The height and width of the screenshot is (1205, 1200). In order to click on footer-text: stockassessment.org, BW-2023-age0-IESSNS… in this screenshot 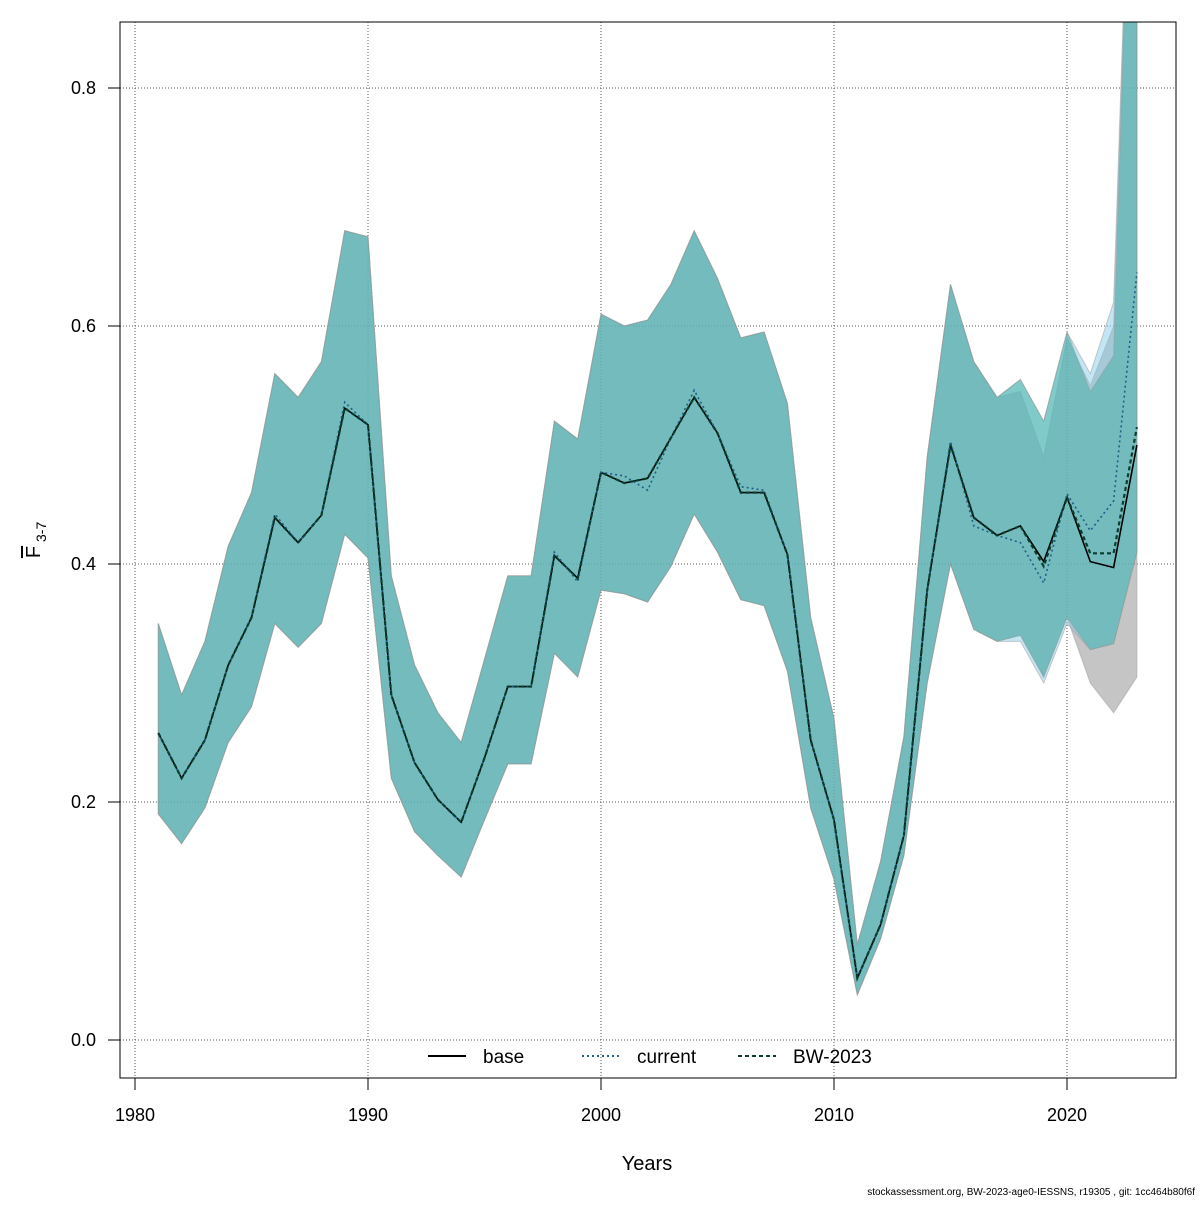, I will do `click(1031, 1192)`.